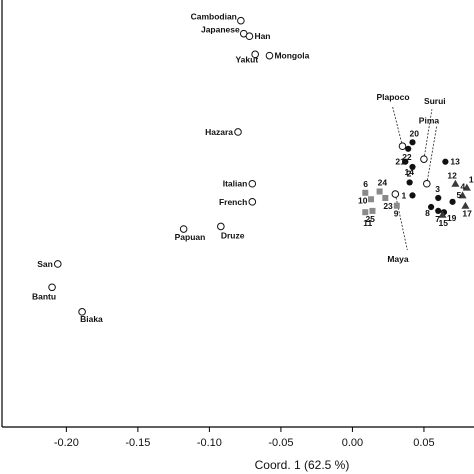 Image resolution: width=474 pixels, height=474 pixels. Describe the element at coordinates (352, 443) in the screenshot. I see `x-tick-label: 0.00` at that location.